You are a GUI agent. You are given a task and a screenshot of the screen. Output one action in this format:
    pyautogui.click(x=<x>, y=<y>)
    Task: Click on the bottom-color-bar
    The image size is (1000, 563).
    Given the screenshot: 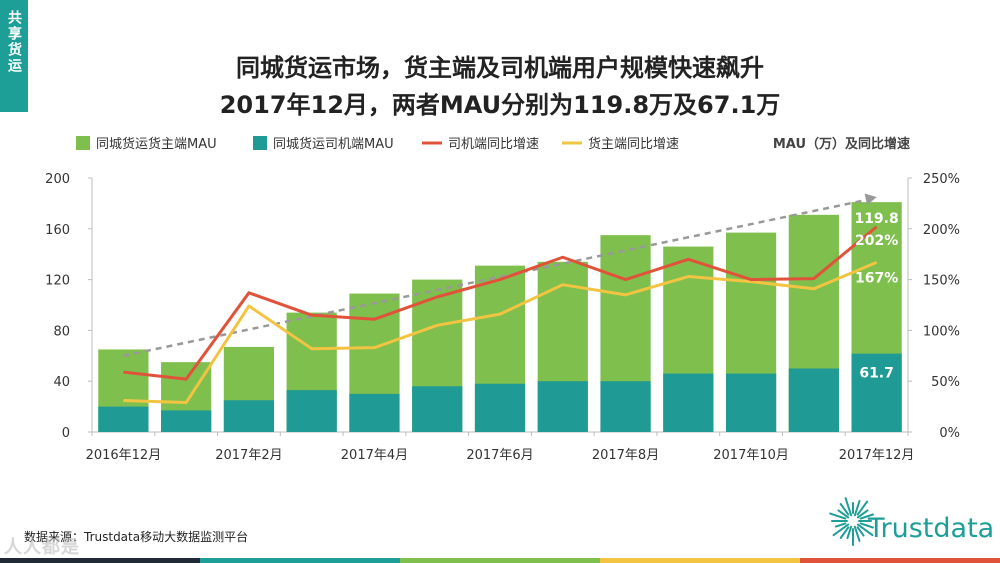 What is the action you would take?
    pyautogui.click(x=500, y=560)
    